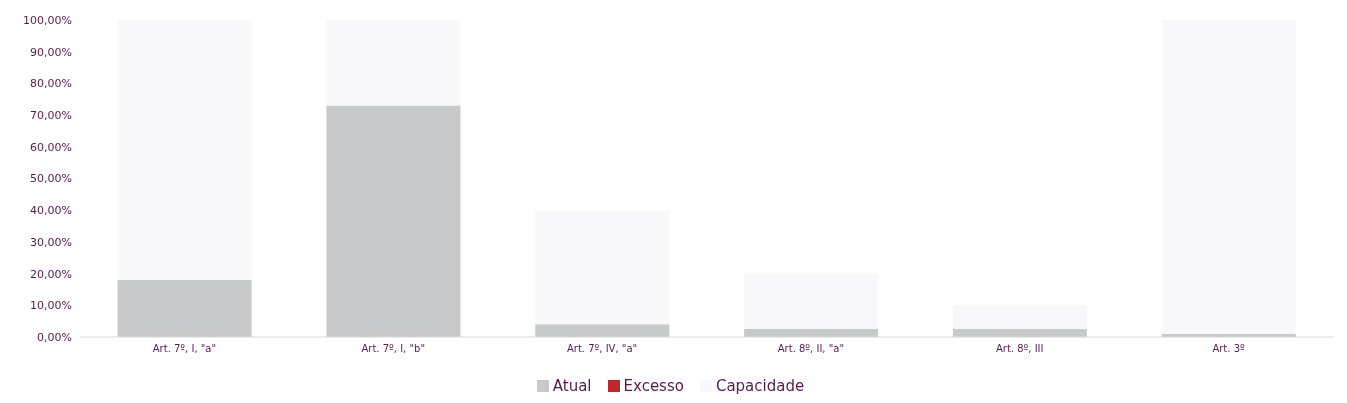 The image size is (1347, 403). What do you see at coordinates (51, 179) in the screenshot?
I see `y-tick-label: 50,00%` at bounding box center [51, 179].